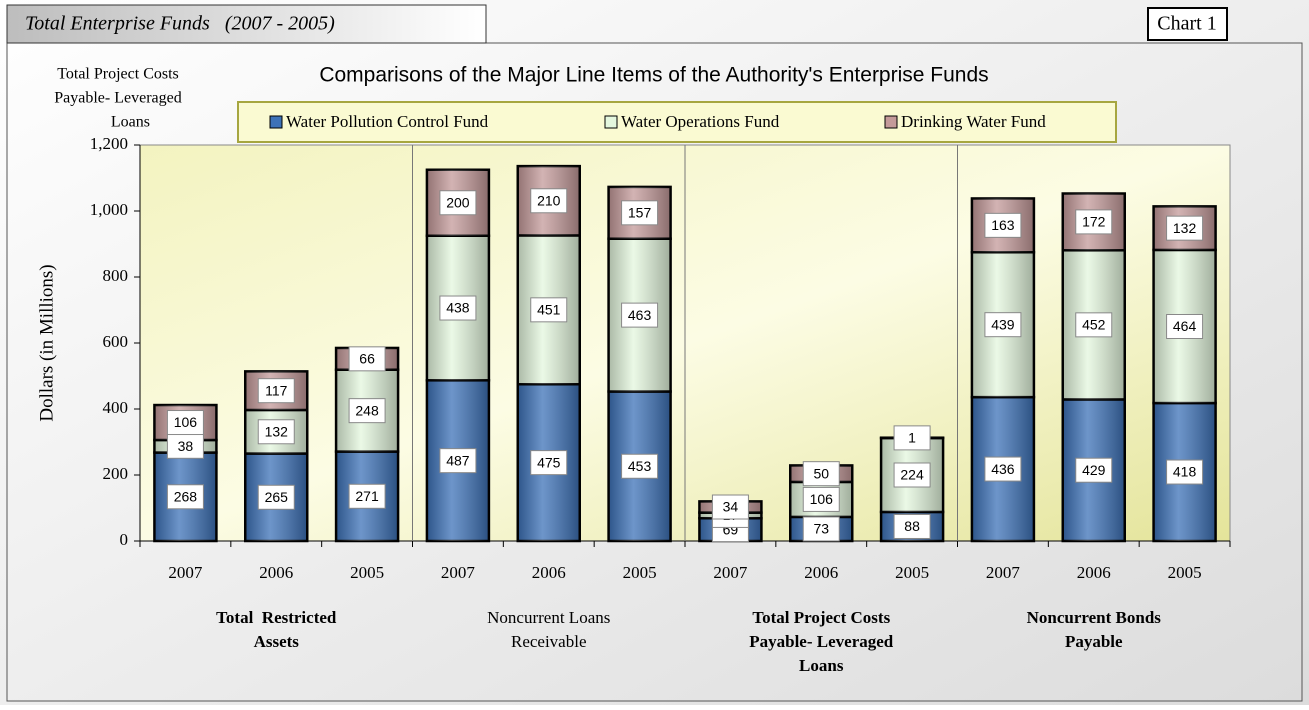  I want to click on value-label: 271, so click(367, 496).